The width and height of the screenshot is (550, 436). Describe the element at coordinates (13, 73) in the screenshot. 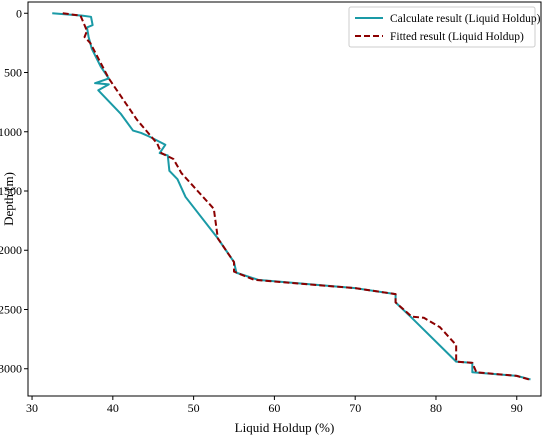

I see `y-tick-label: 500` at that location.